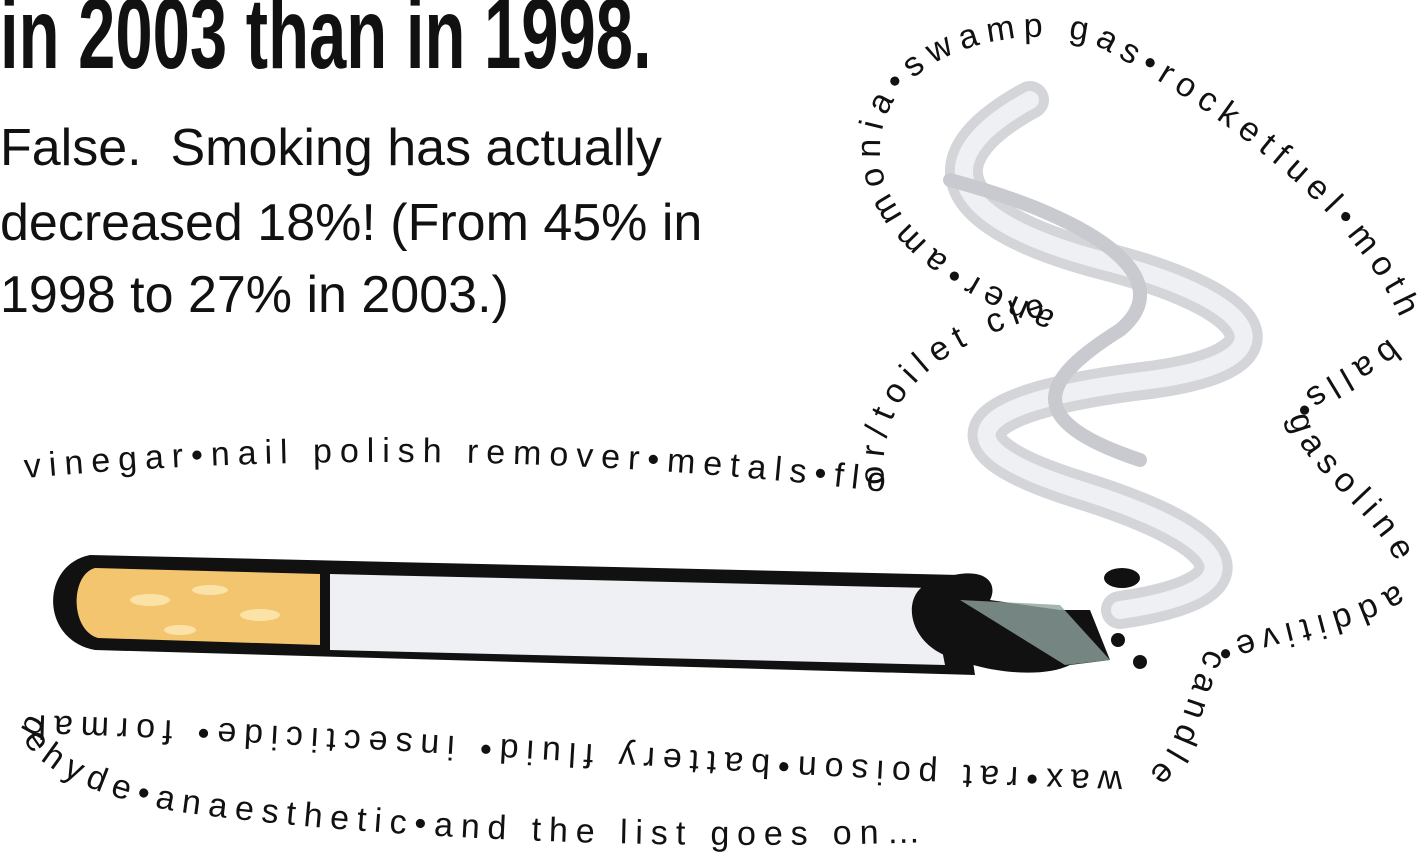 The image size is (1424, 861). What do you see at coordinates (600, 615) in the screenshot?
I see `cigarette` at bounding box center [600, 615].